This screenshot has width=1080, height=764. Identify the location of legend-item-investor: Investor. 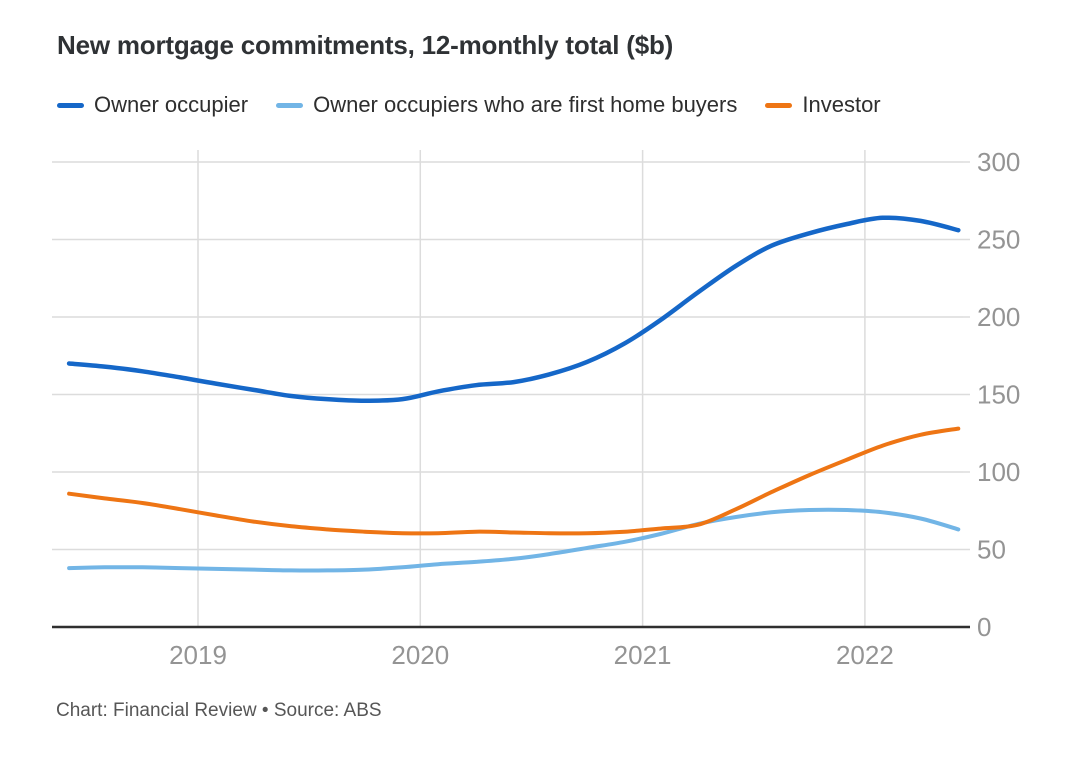
(823, 105).